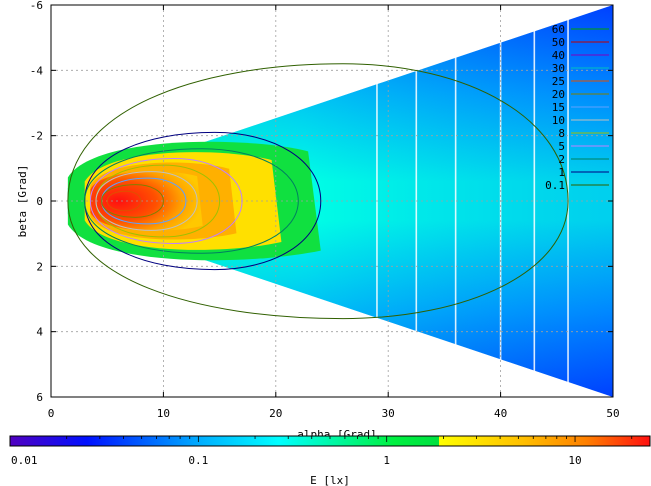 The image size is (651, 486). I want to click on legend-entry-label: 60, so click(558, 29).